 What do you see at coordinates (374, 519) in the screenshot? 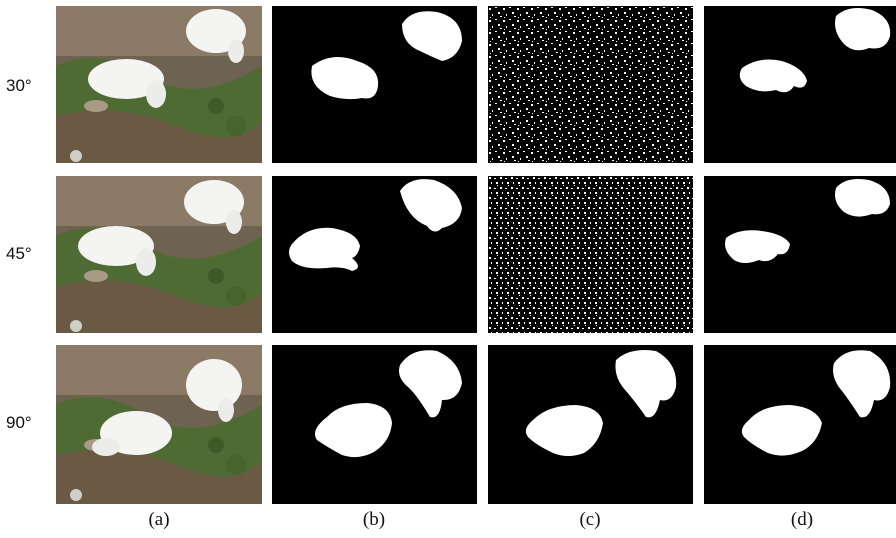
I see `col-label-b: (b)` at bounding box center [374, 519].